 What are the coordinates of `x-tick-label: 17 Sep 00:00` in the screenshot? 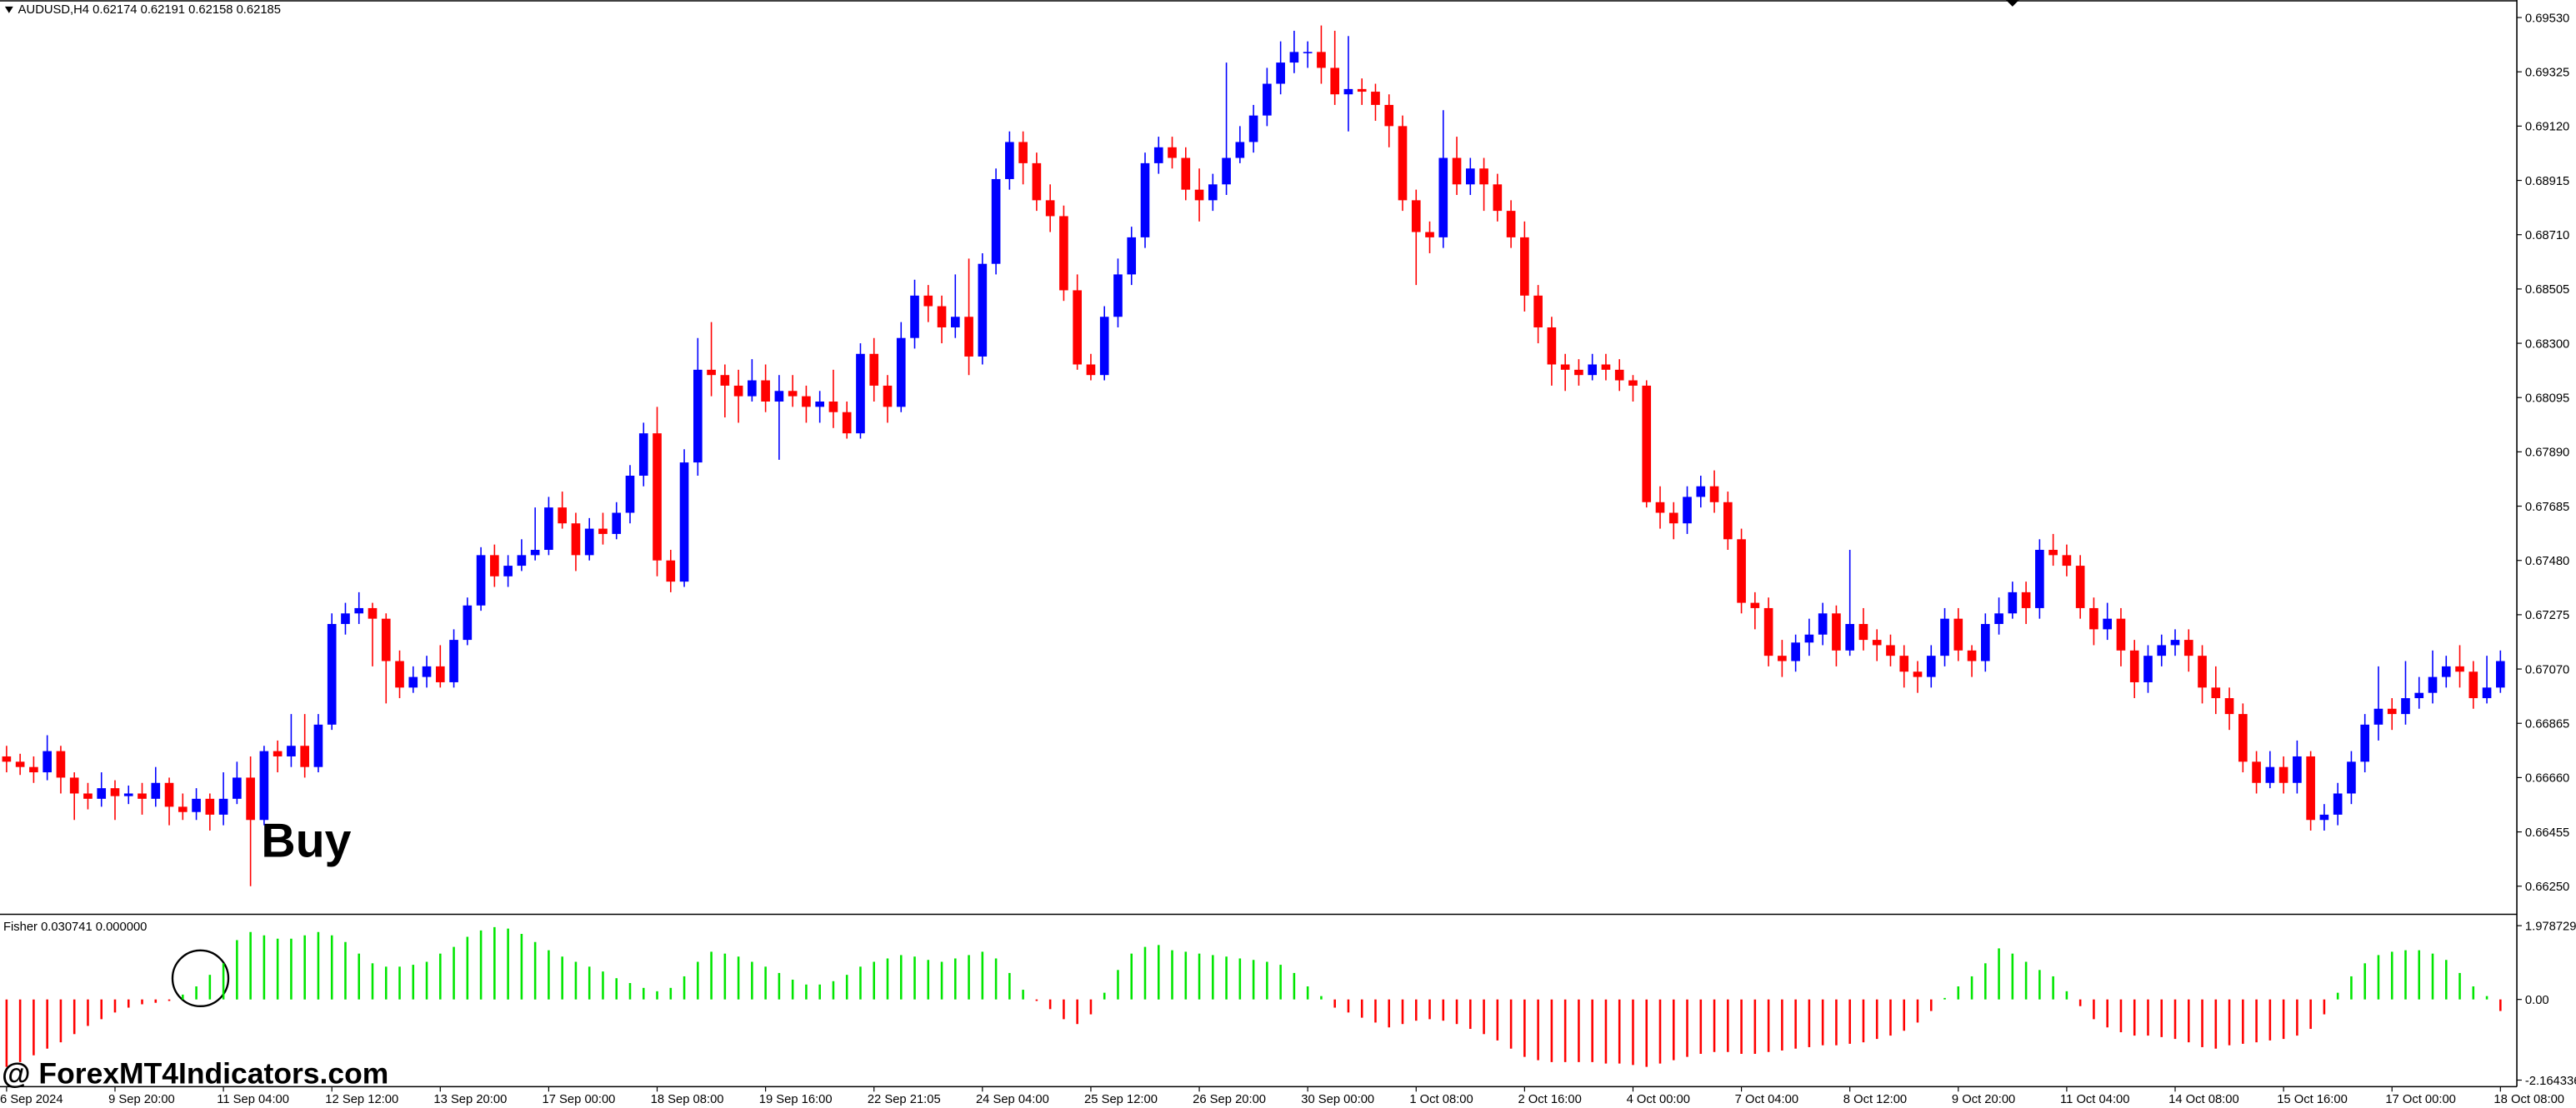 It's located at (580, 1099).